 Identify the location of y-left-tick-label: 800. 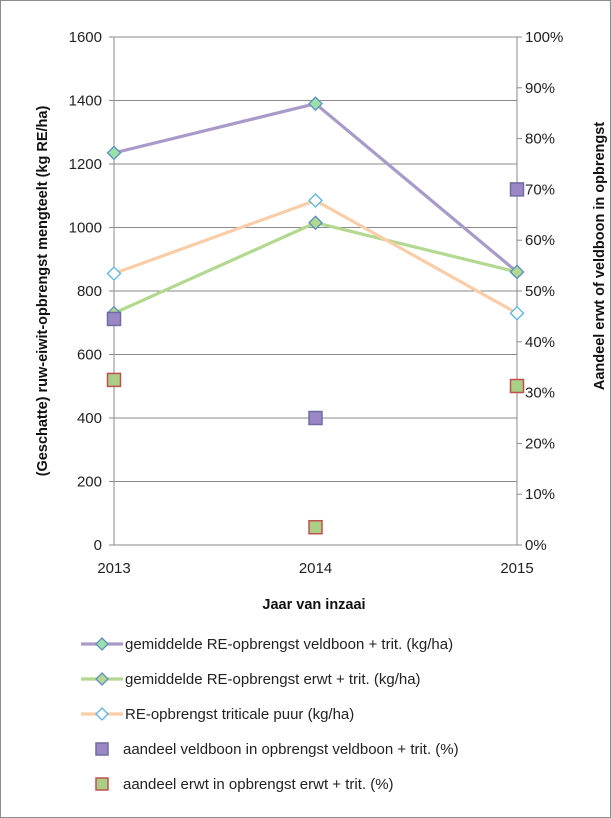
(89, 291).